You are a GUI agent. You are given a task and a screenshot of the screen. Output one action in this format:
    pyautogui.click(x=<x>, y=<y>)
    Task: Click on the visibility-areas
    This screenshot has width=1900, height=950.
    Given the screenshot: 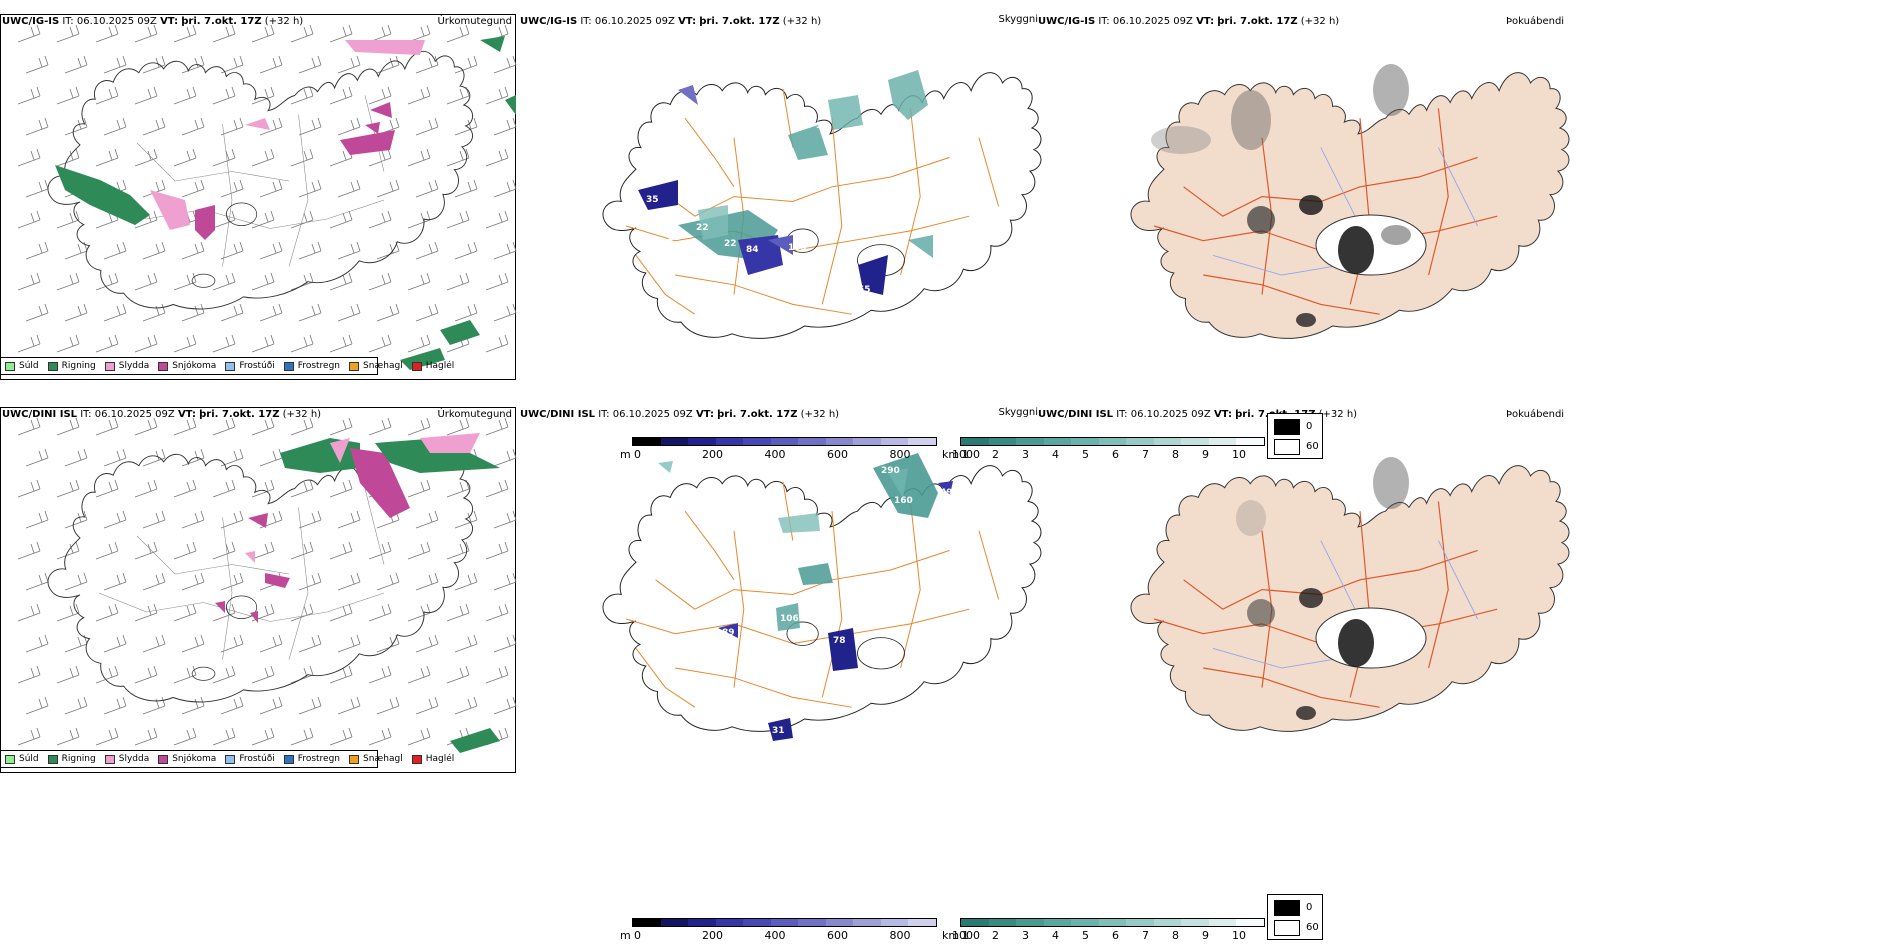 What is the action you would take?
    pyautogui.click(x=805, y=597)
    